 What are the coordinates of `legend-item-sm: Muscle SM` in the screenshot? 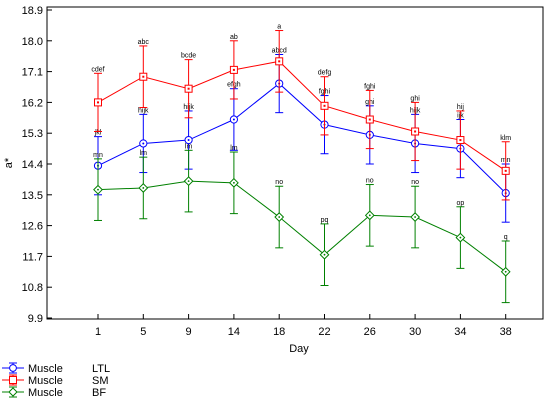 It's located at (55, 380).